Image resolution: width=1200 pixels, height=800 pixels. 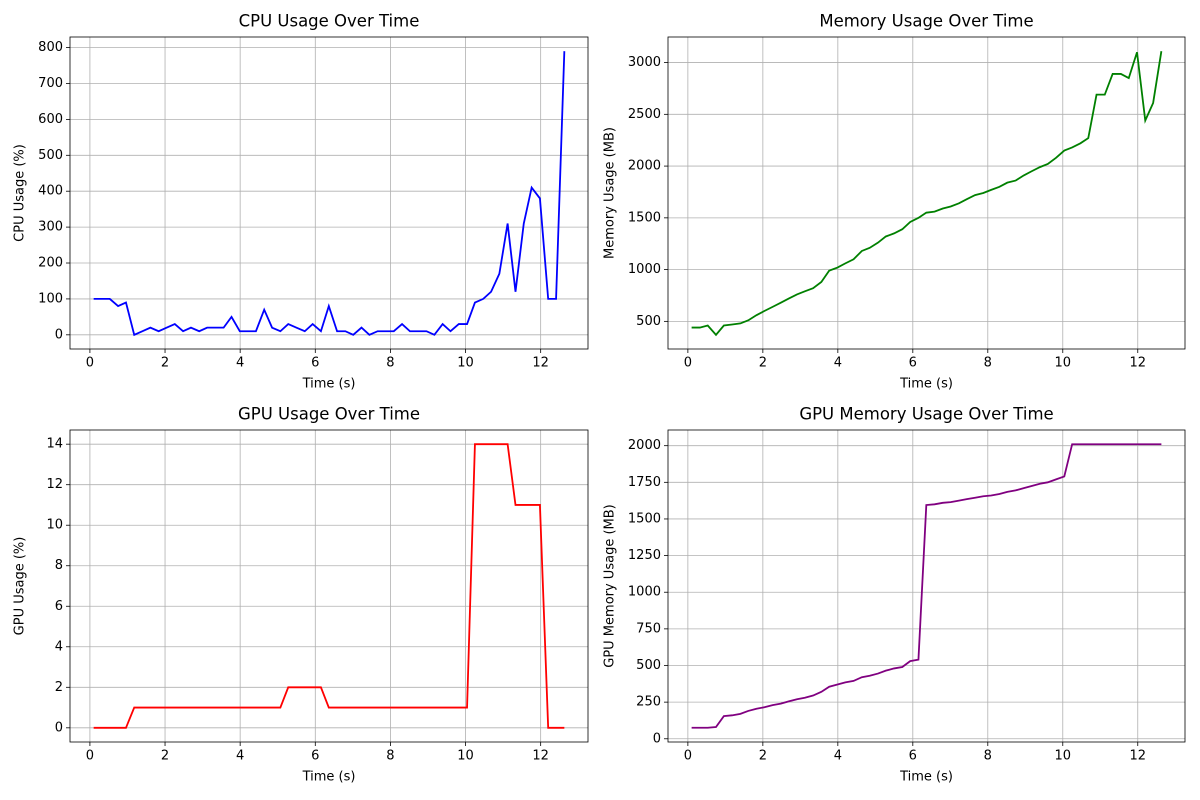 I want to click on y-tick-label: 700, so click(x=50, y=83).